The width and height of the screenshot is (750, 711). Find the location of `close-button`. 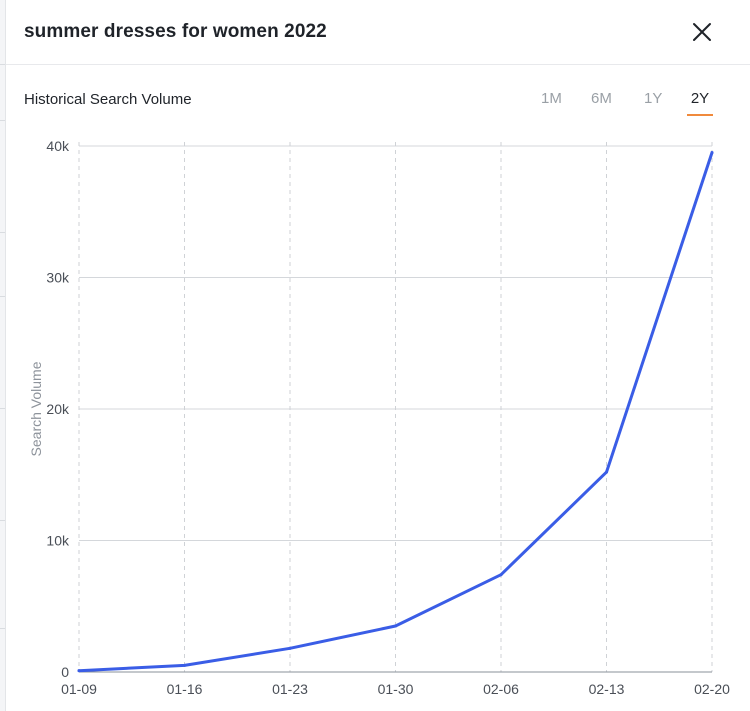

close-button is located at coordinates (702, 32).